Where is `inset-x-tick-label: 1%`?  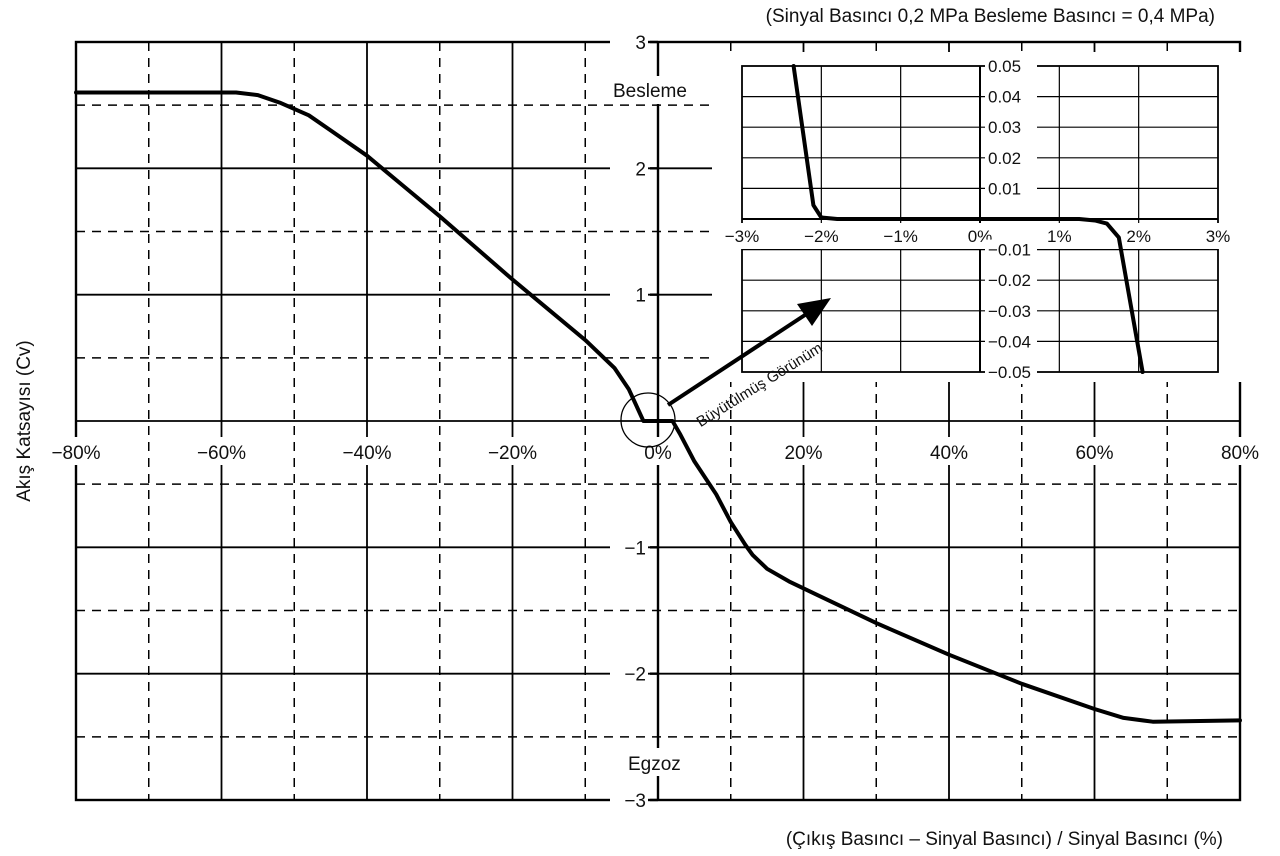
inset-x-tick-label: 1% is located at coordinates (1059, 236).